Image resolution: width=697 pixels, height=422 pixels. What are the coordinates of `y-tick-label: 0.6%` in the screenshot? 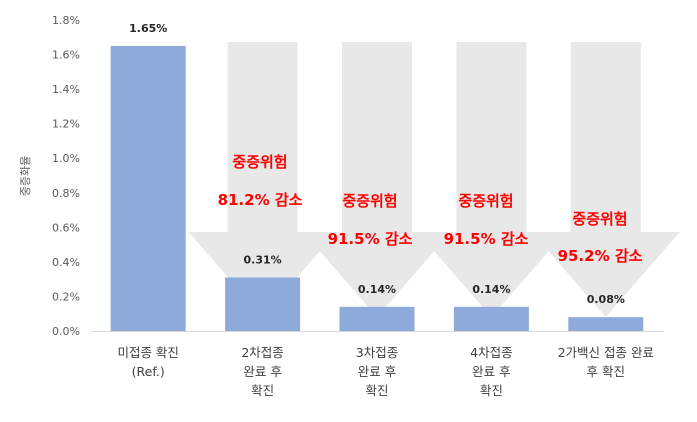 It's located at (66, 227).